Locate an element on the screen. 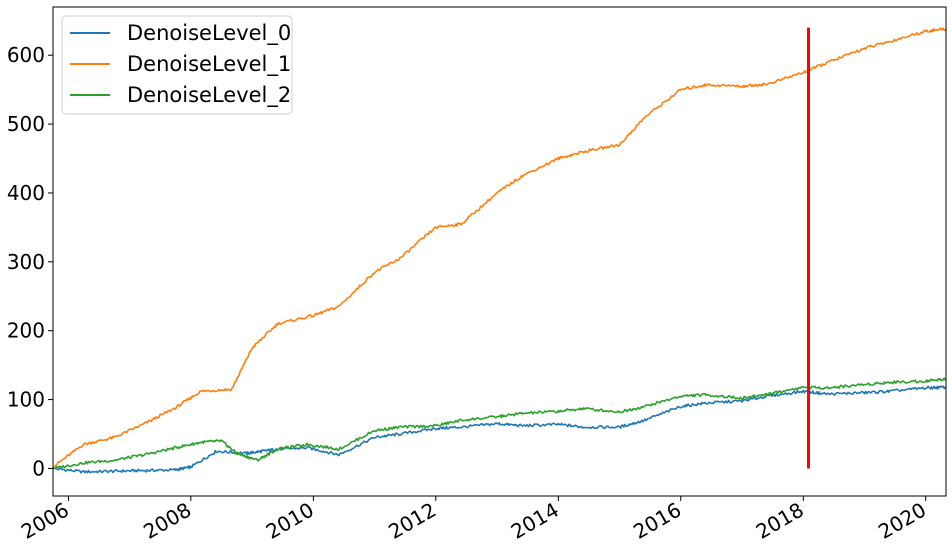  legend-label: DenoiseLevel_2 is located at coordinates (209, 95).